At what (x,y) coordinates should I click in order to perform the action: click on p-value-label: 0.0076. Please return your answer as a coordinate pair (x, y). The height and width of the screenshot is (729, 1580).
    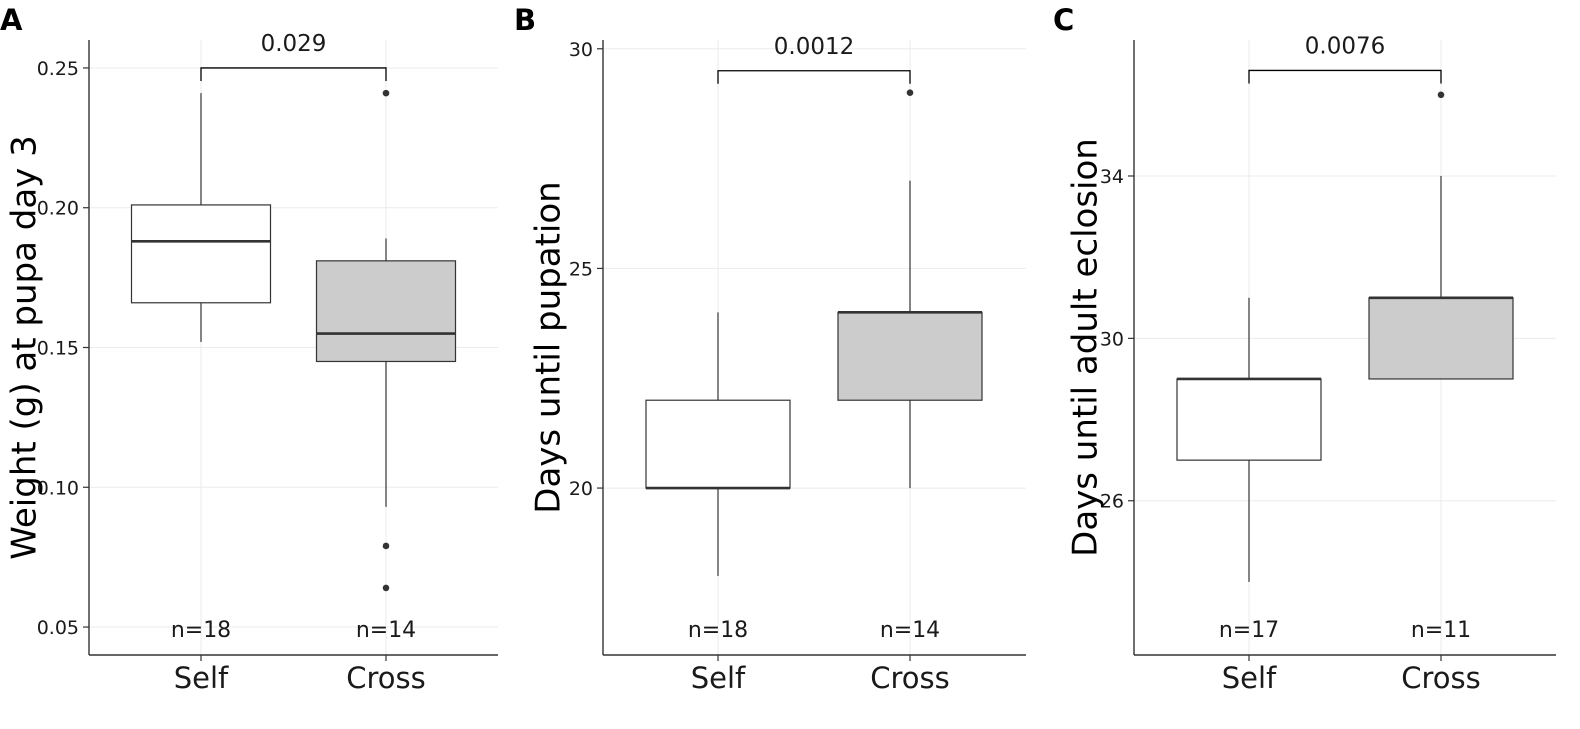
    Looking at the image, I should click on (1345, 46).